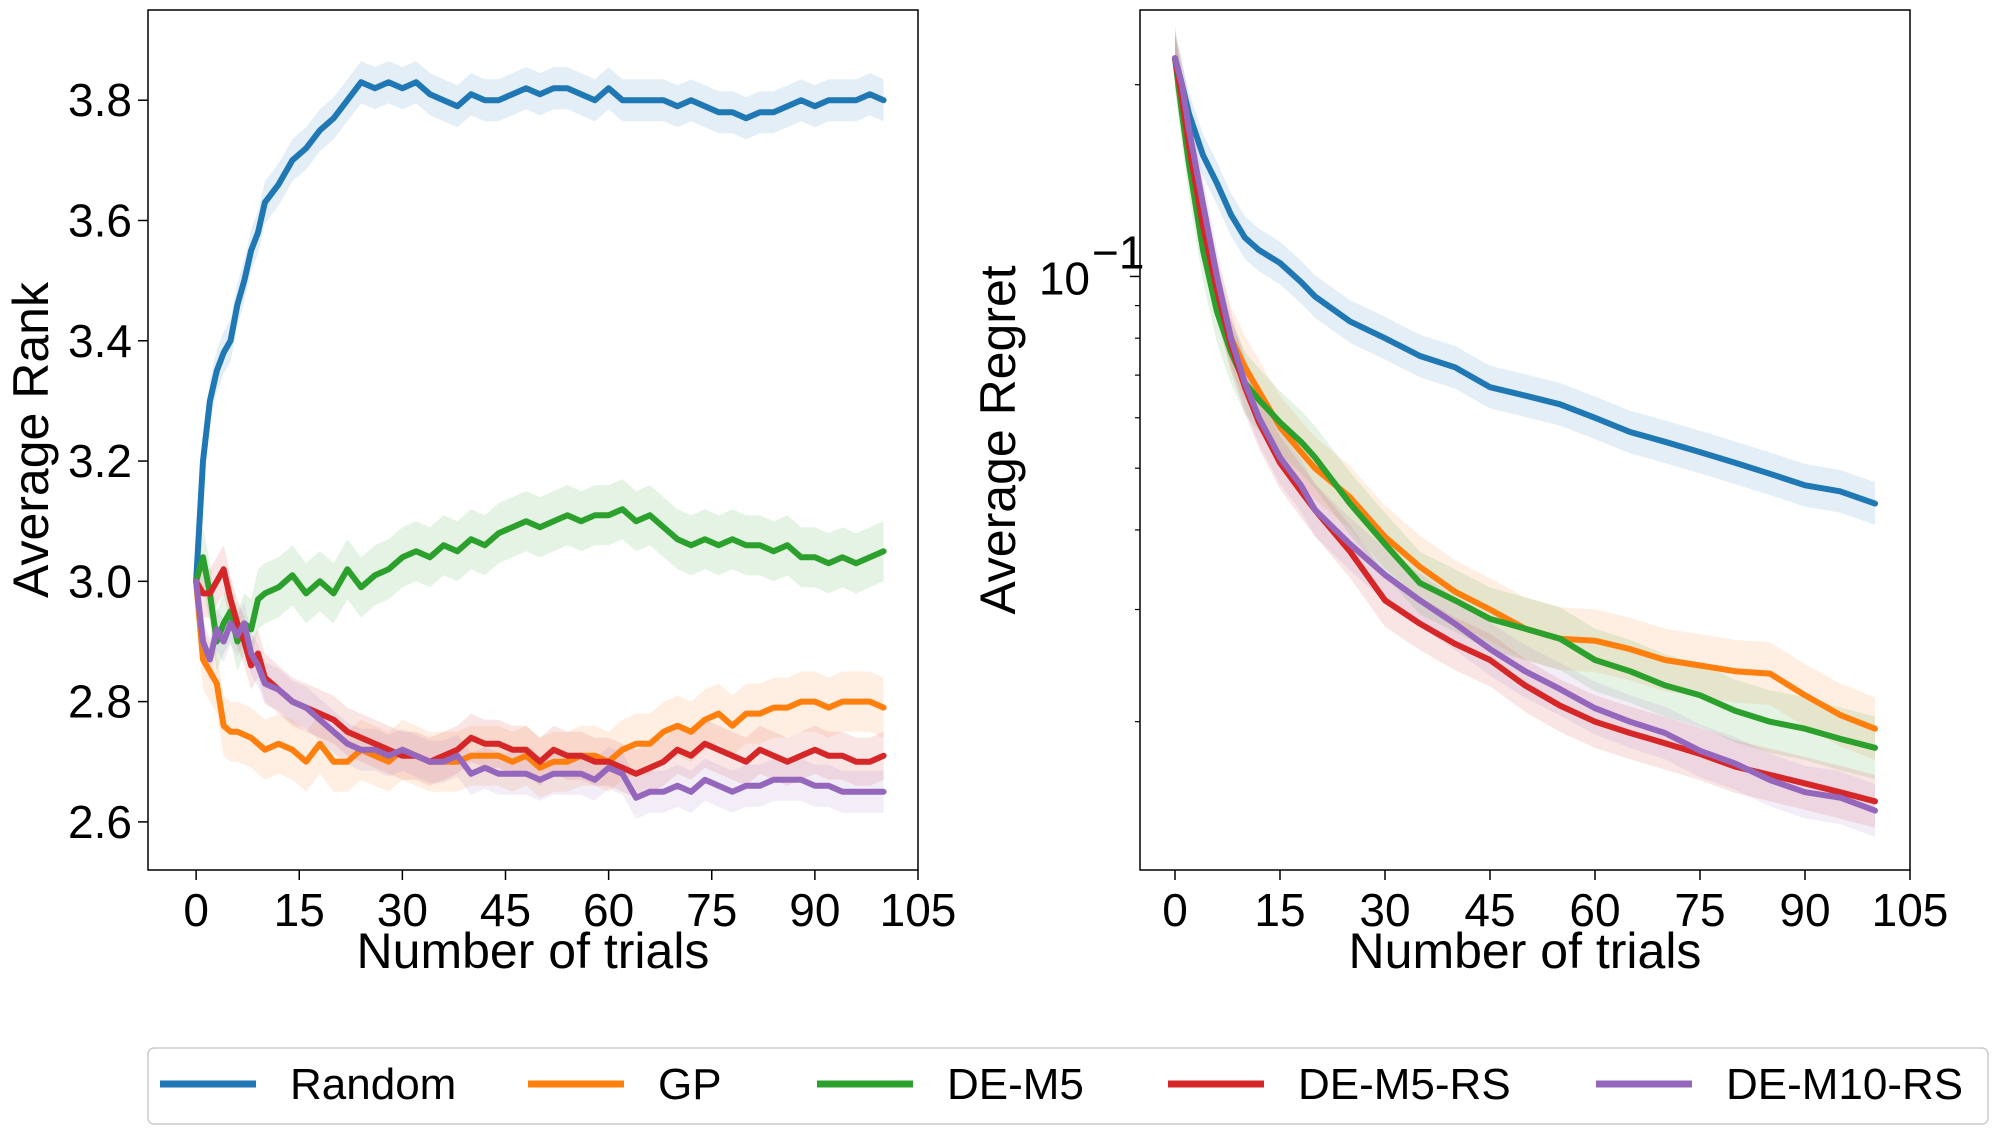 The height and width of the screenshot is (1132, 1994). Describe the element at coordinates (196, 910) in the screenshot. I see `rank-x-tick-label: 0` at that location.